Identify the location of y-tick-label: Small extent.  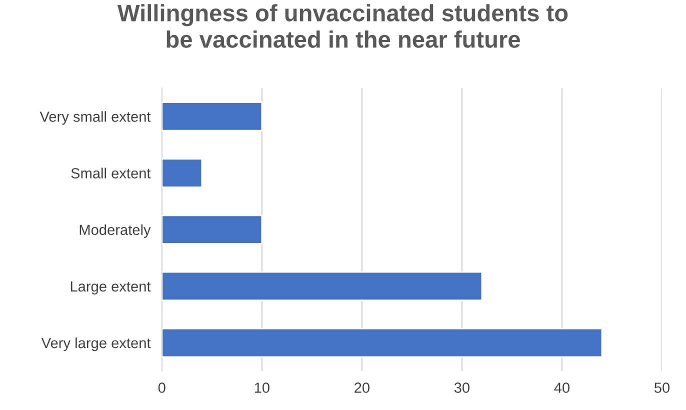
(111, 173).